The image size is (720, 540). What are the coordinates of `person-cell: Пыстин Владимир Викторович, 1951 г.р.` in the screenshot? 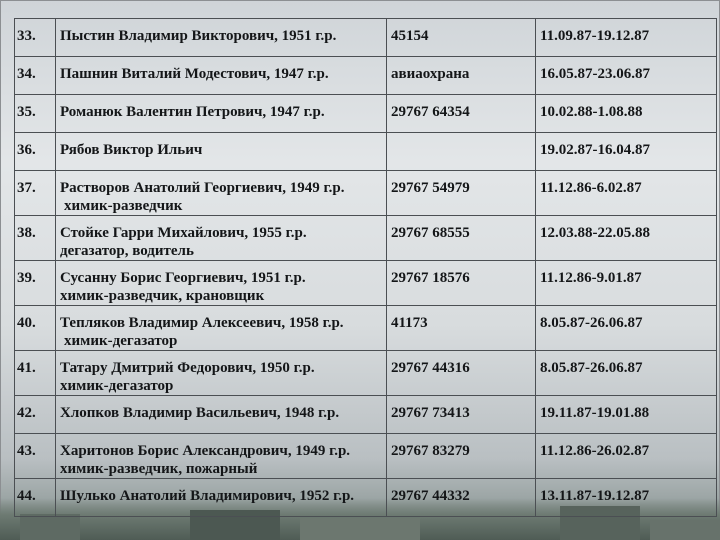 It's located at (221, 37).